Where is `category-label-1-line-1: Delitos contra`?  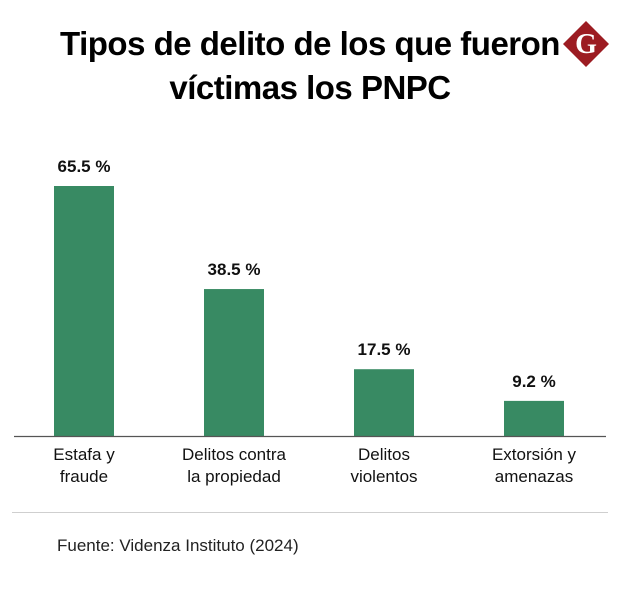
category-label-1-line-1: Delitos contra is located at coordinates (234, 454).